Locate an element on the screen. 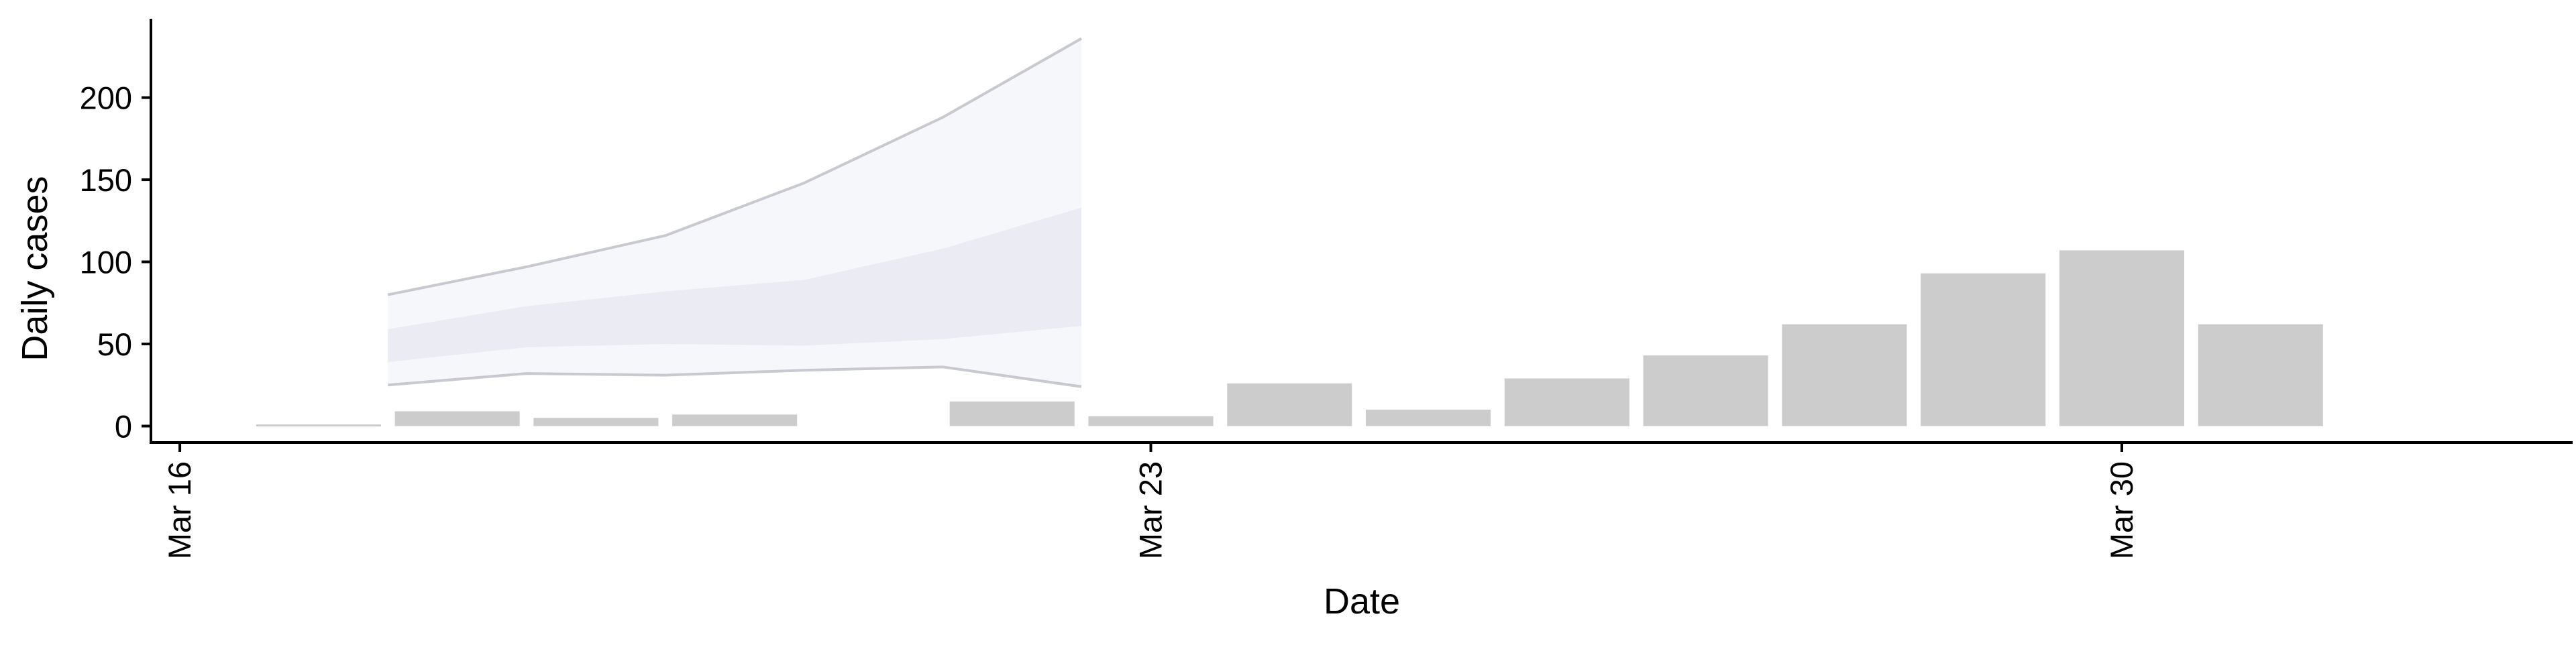 The height and width of the screenshot is (647, 2576). y-tick-label: 100 is located at coordinates (106, 262).